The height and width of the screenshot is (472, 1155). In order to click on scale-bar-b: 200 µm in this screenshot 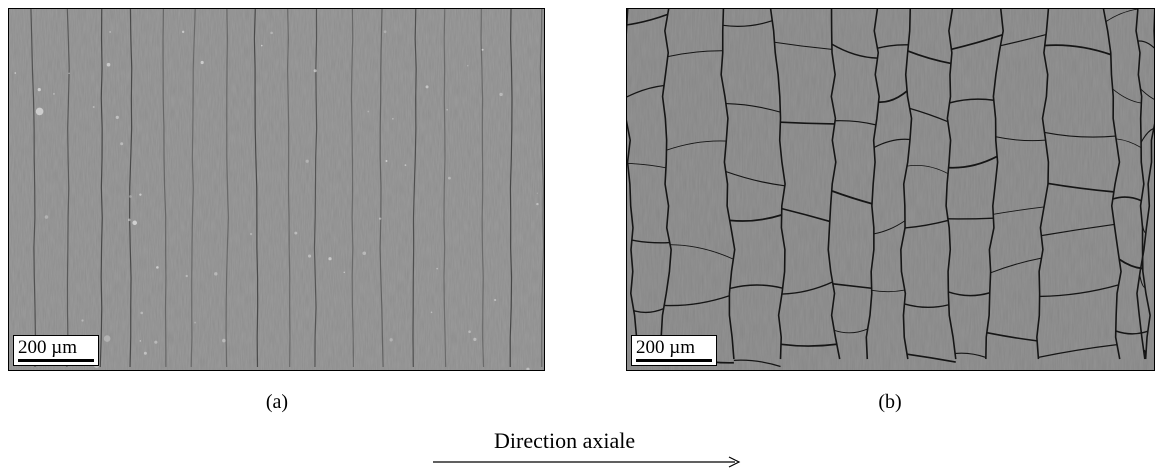, I will do `click(674, 350)`.